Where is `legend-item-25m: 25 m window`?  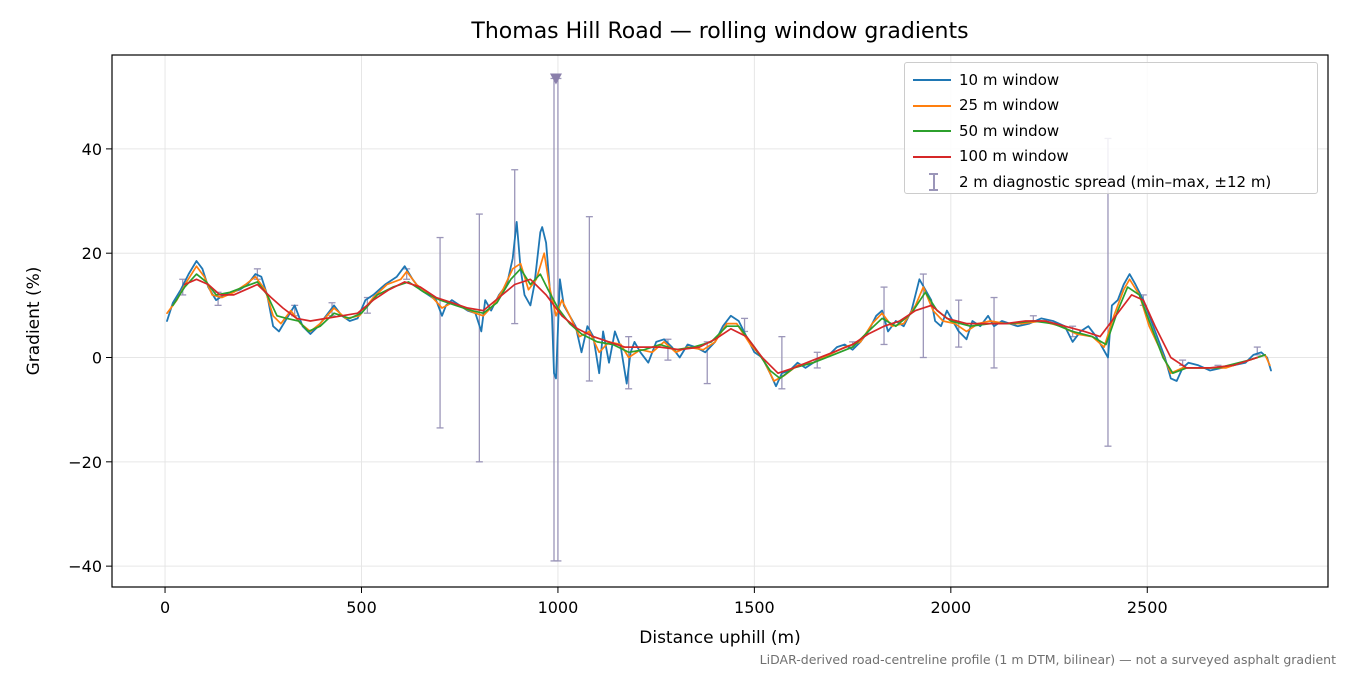 legend-item-25m: 25 m window is located at coordinates (1111, 106).